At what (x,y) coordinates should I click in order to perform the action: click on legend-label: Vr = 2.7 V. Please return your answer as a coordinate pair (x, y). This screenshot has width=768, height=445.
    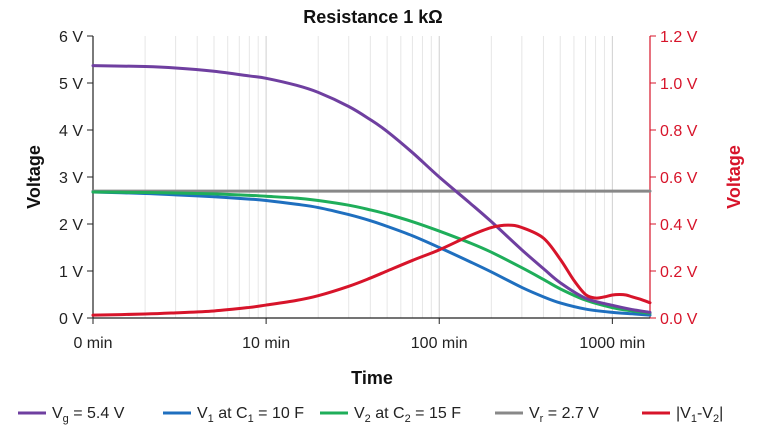
    Looking at the image, I should click on (564, 415).